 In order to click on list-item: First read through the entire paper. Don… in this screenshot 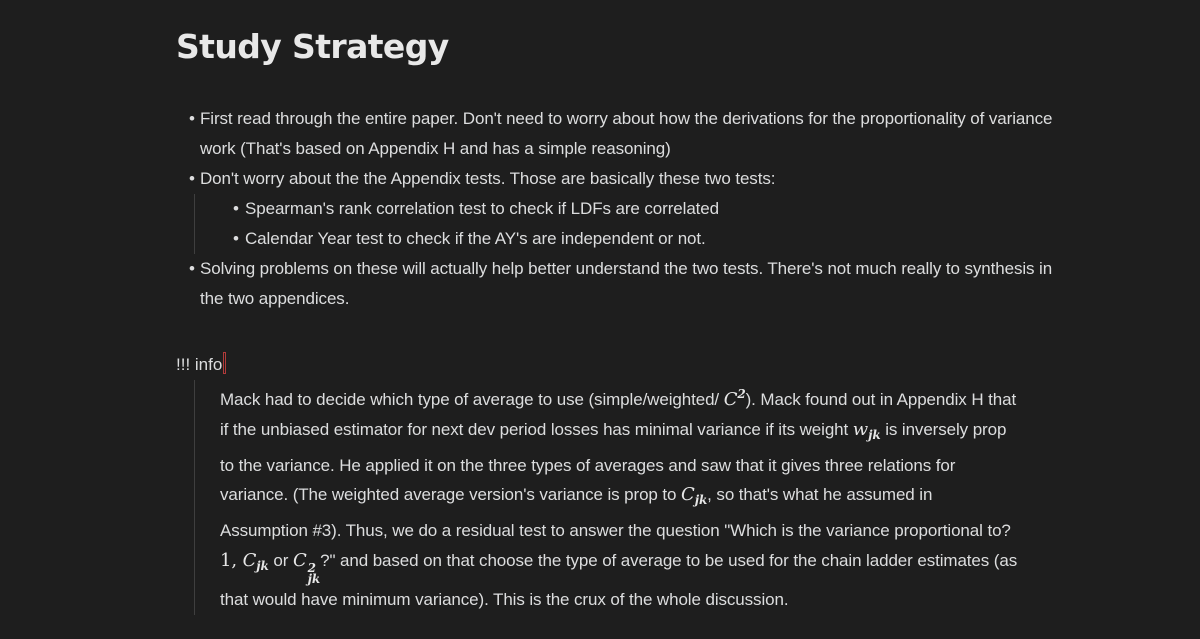, I will do `click(616, 134)`.